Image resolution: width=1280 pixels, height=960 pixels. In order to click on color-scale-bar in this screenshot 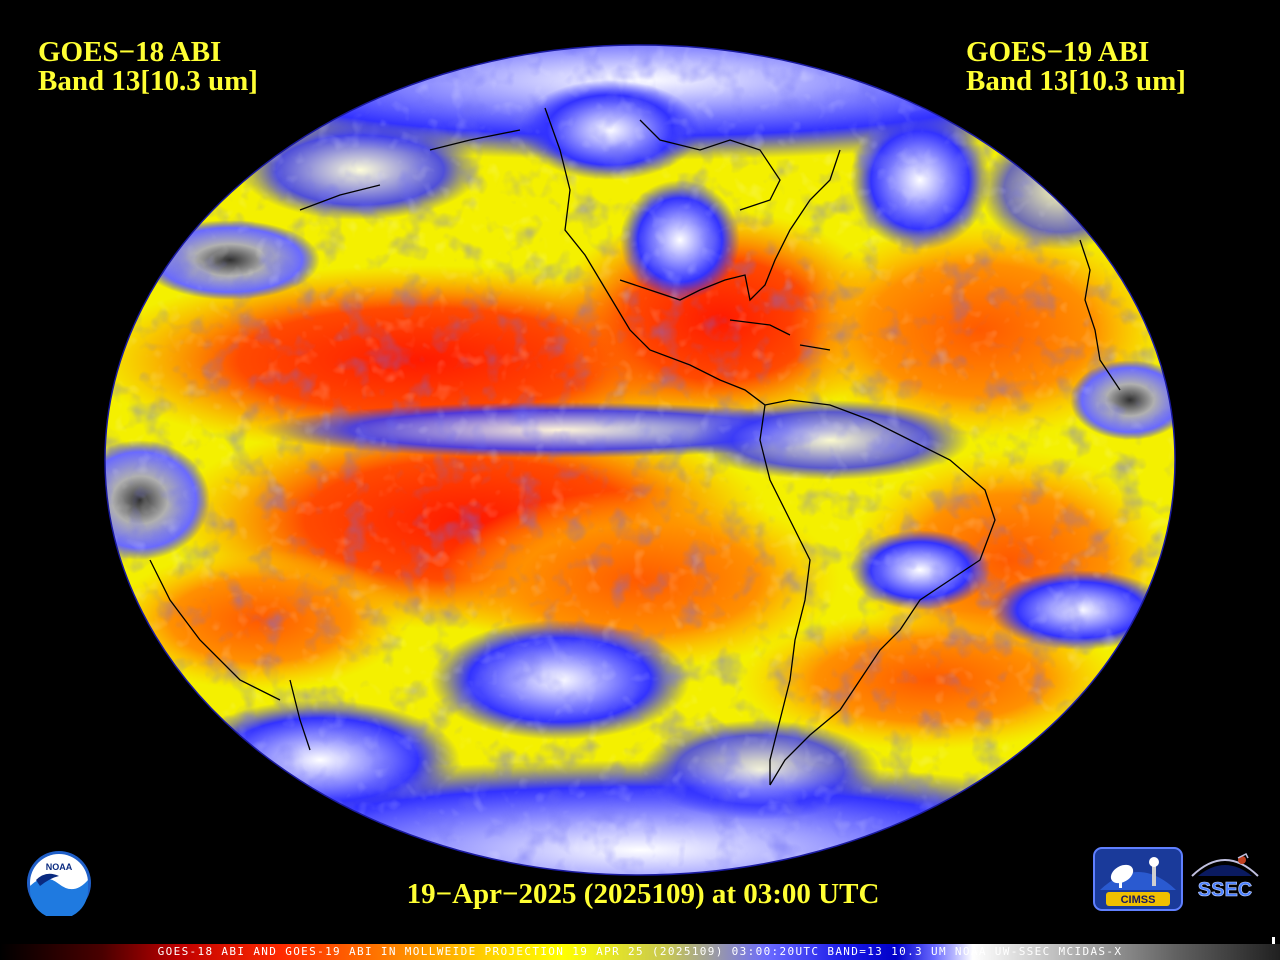, I will do `click(640, 952)`.